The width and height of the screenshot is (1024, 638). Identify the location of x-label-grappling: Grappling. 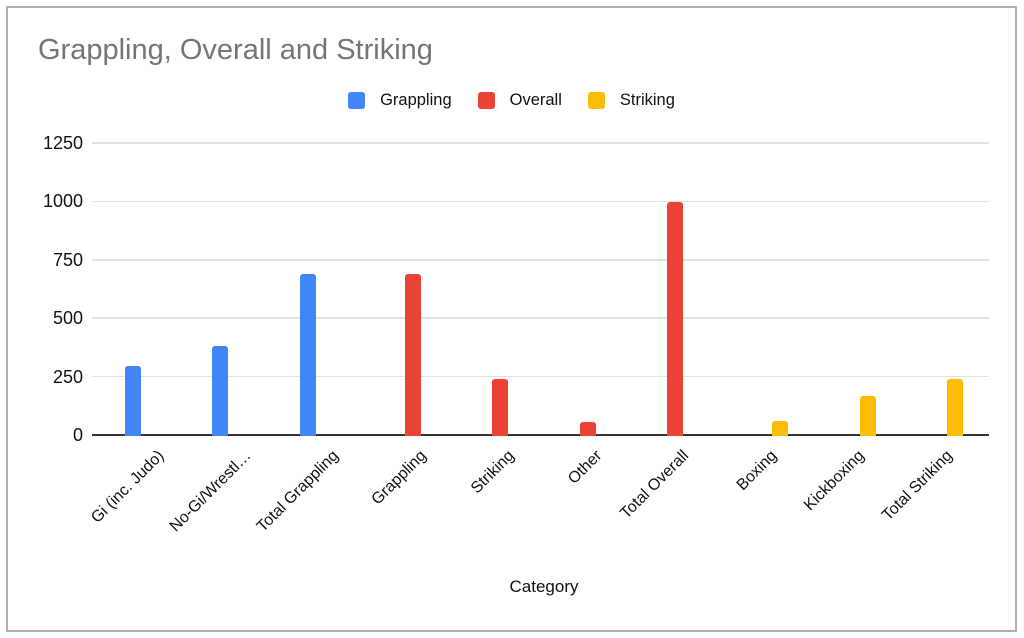
(399, 478).